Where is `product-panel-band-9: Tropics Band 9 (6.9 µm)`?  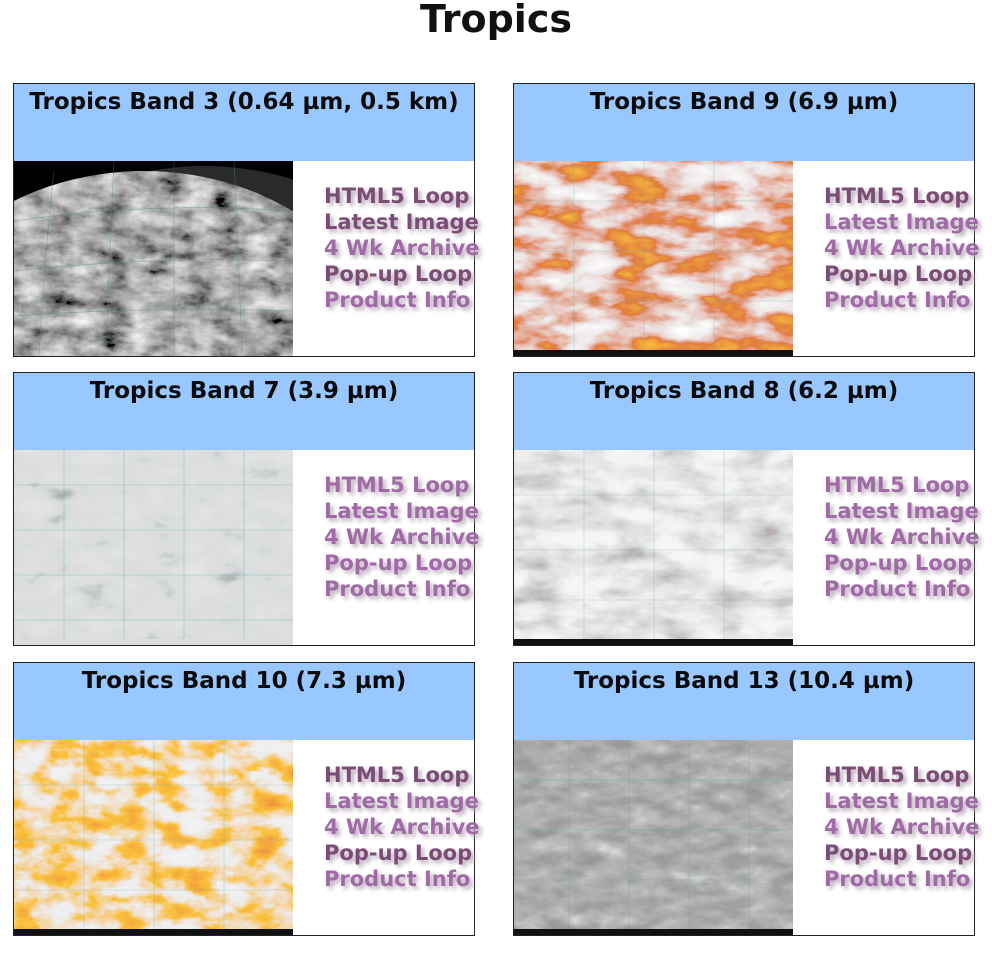
product-panel-band-9: Tropics Band 9 (6.9 µm) is located at coordinates (746, 220).